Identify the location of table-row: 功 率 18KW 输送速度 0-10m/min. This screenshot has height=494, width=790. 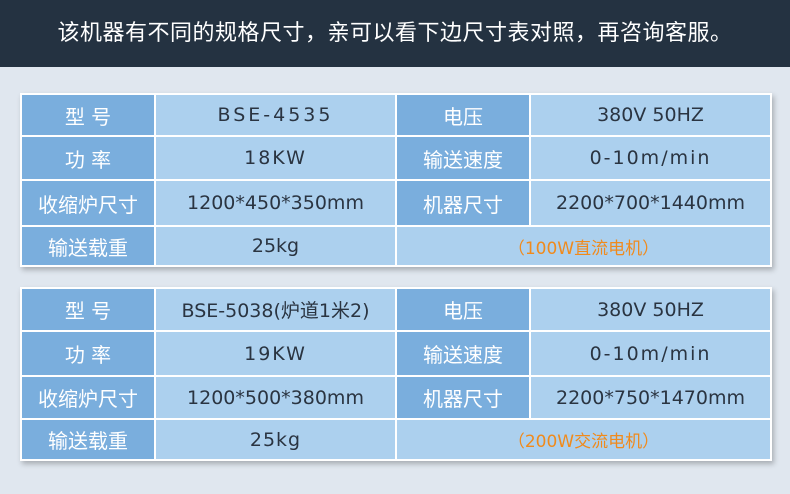
(396, 158).